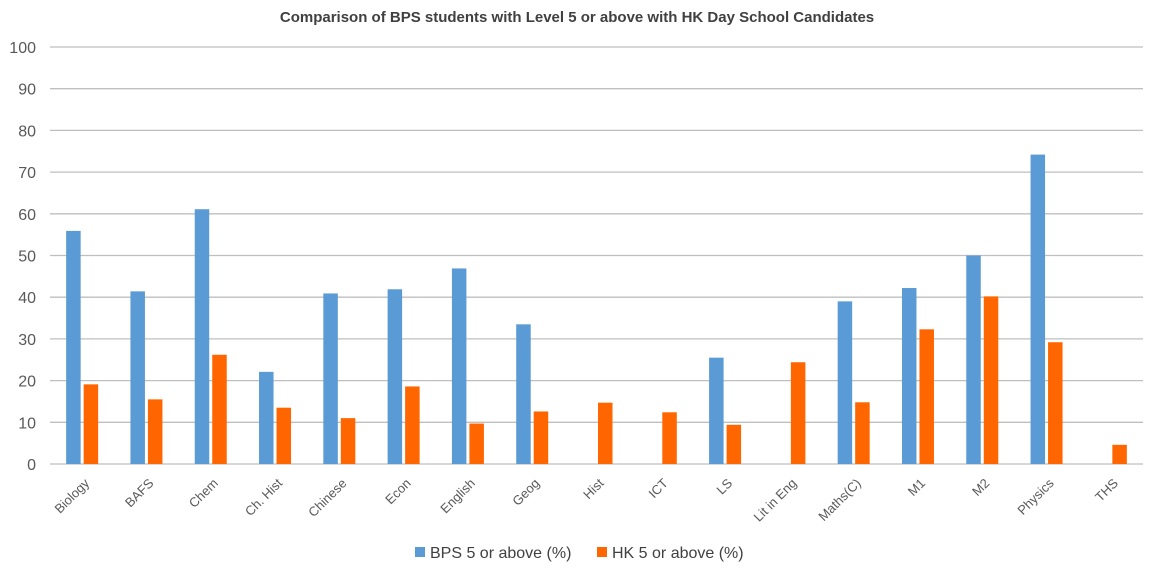 The image size is (1155, 579). Describe the element at coordinates (593, 488) in the screenshot. I see `x-tick-label: Hist` at that location.